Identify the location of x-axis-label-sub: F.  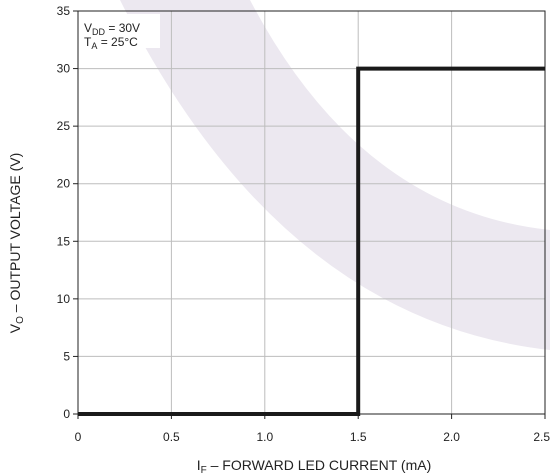
(204, 470).